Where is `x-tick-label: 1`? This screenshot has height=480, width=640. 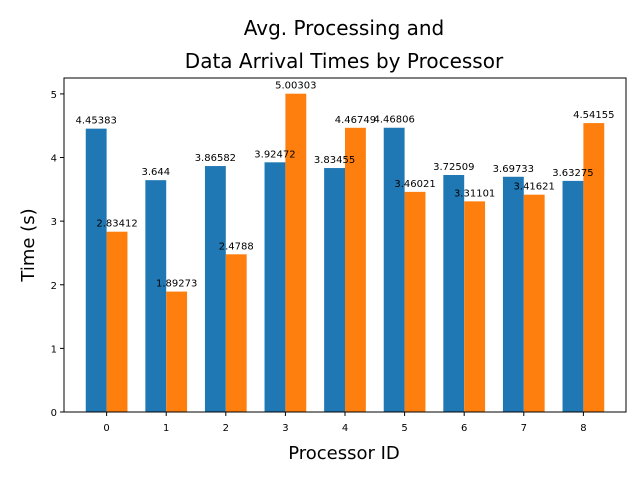
x-tick-label: 1 is located at coordinates (166, 428).